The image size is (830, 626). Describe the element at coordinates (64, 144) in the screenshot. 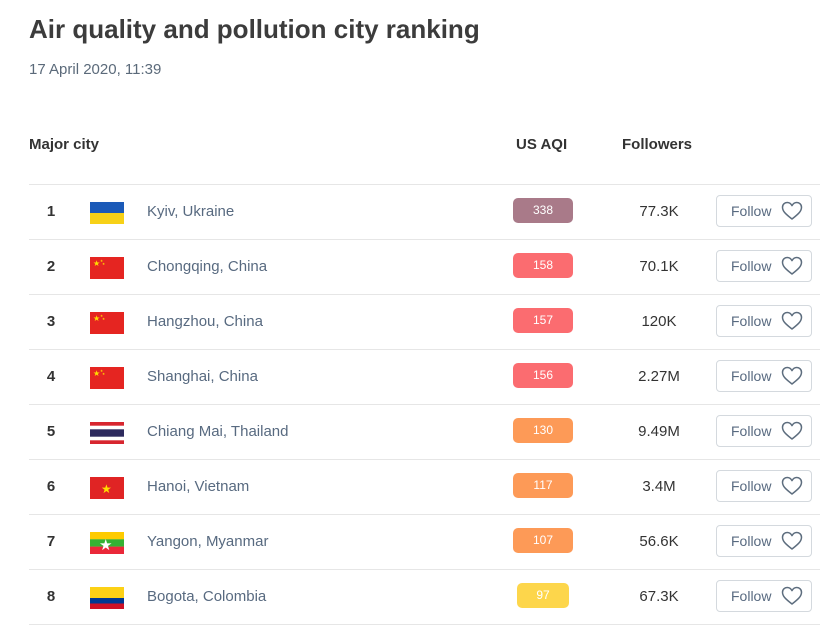

I see `column-header-major-city: Major city` at that location.